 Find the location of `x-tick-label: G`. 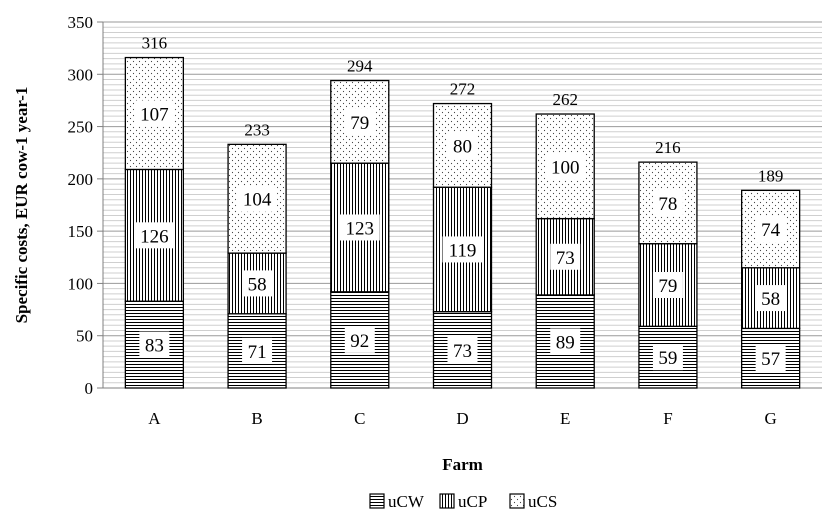

x-tick-label: G is located at coordinates (771, 418).